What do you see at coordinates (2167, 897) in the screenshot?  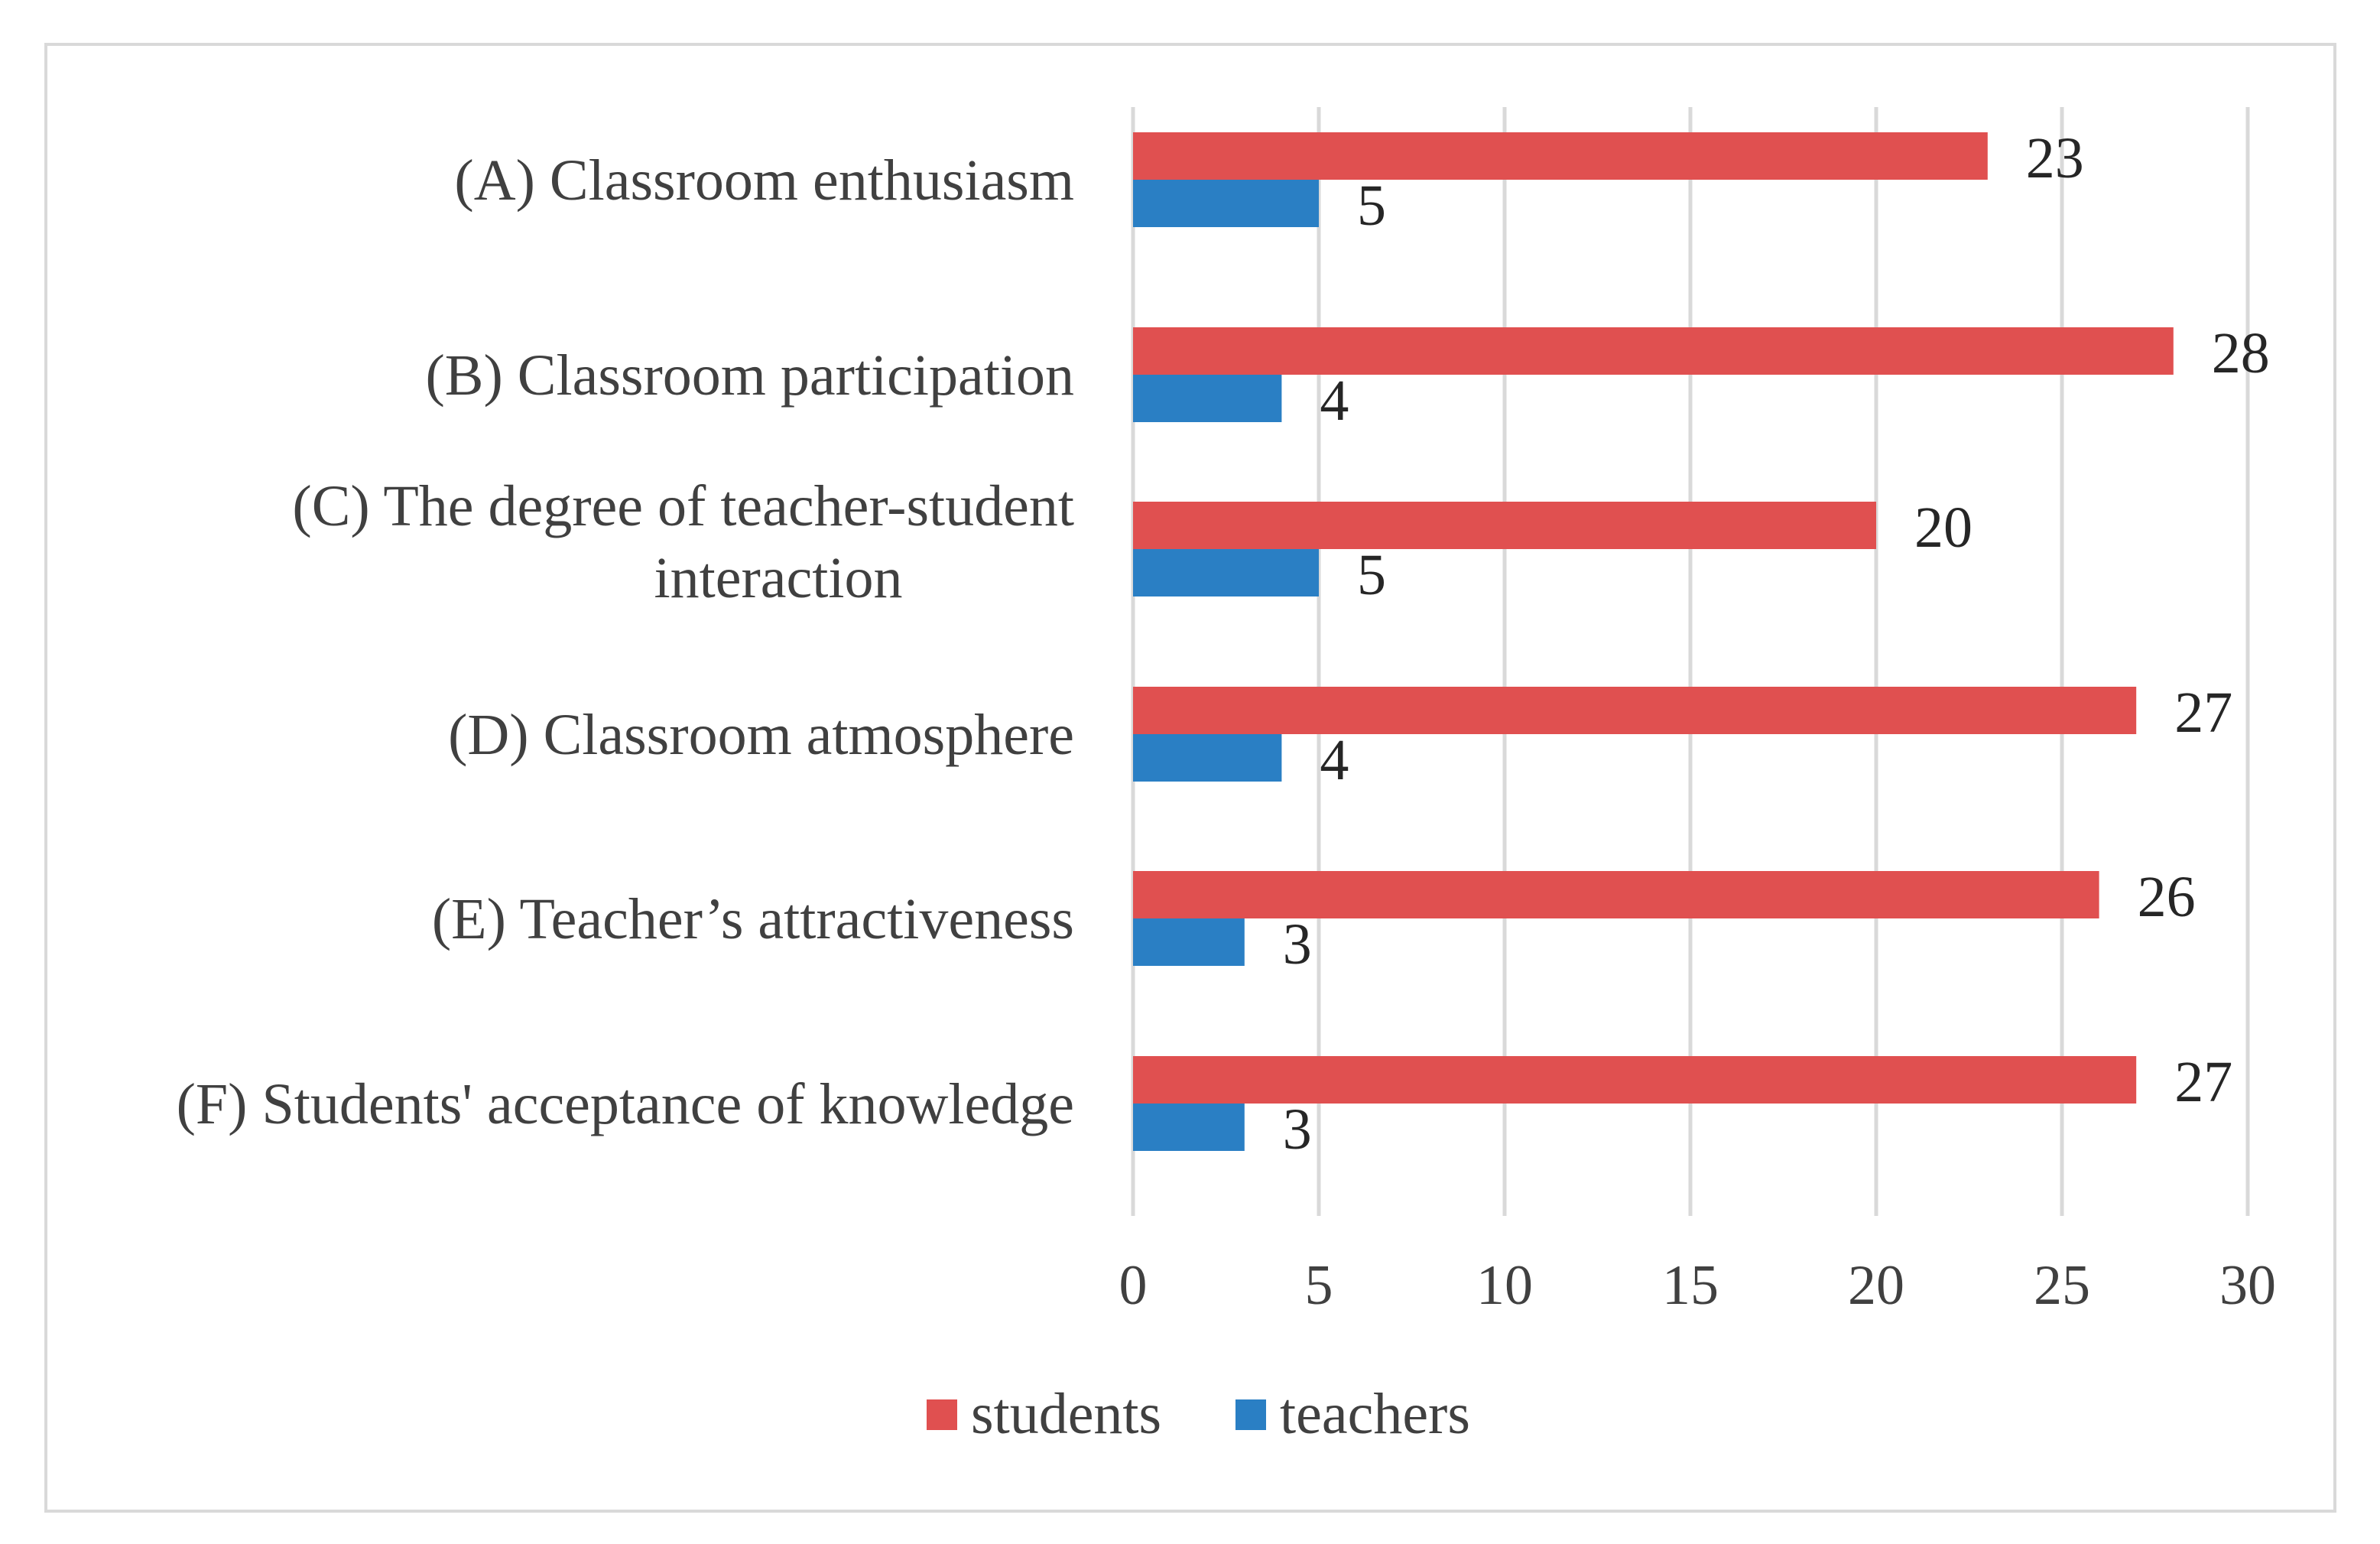 I see `data-label-students: 26` at bounding box center [2167, 897].